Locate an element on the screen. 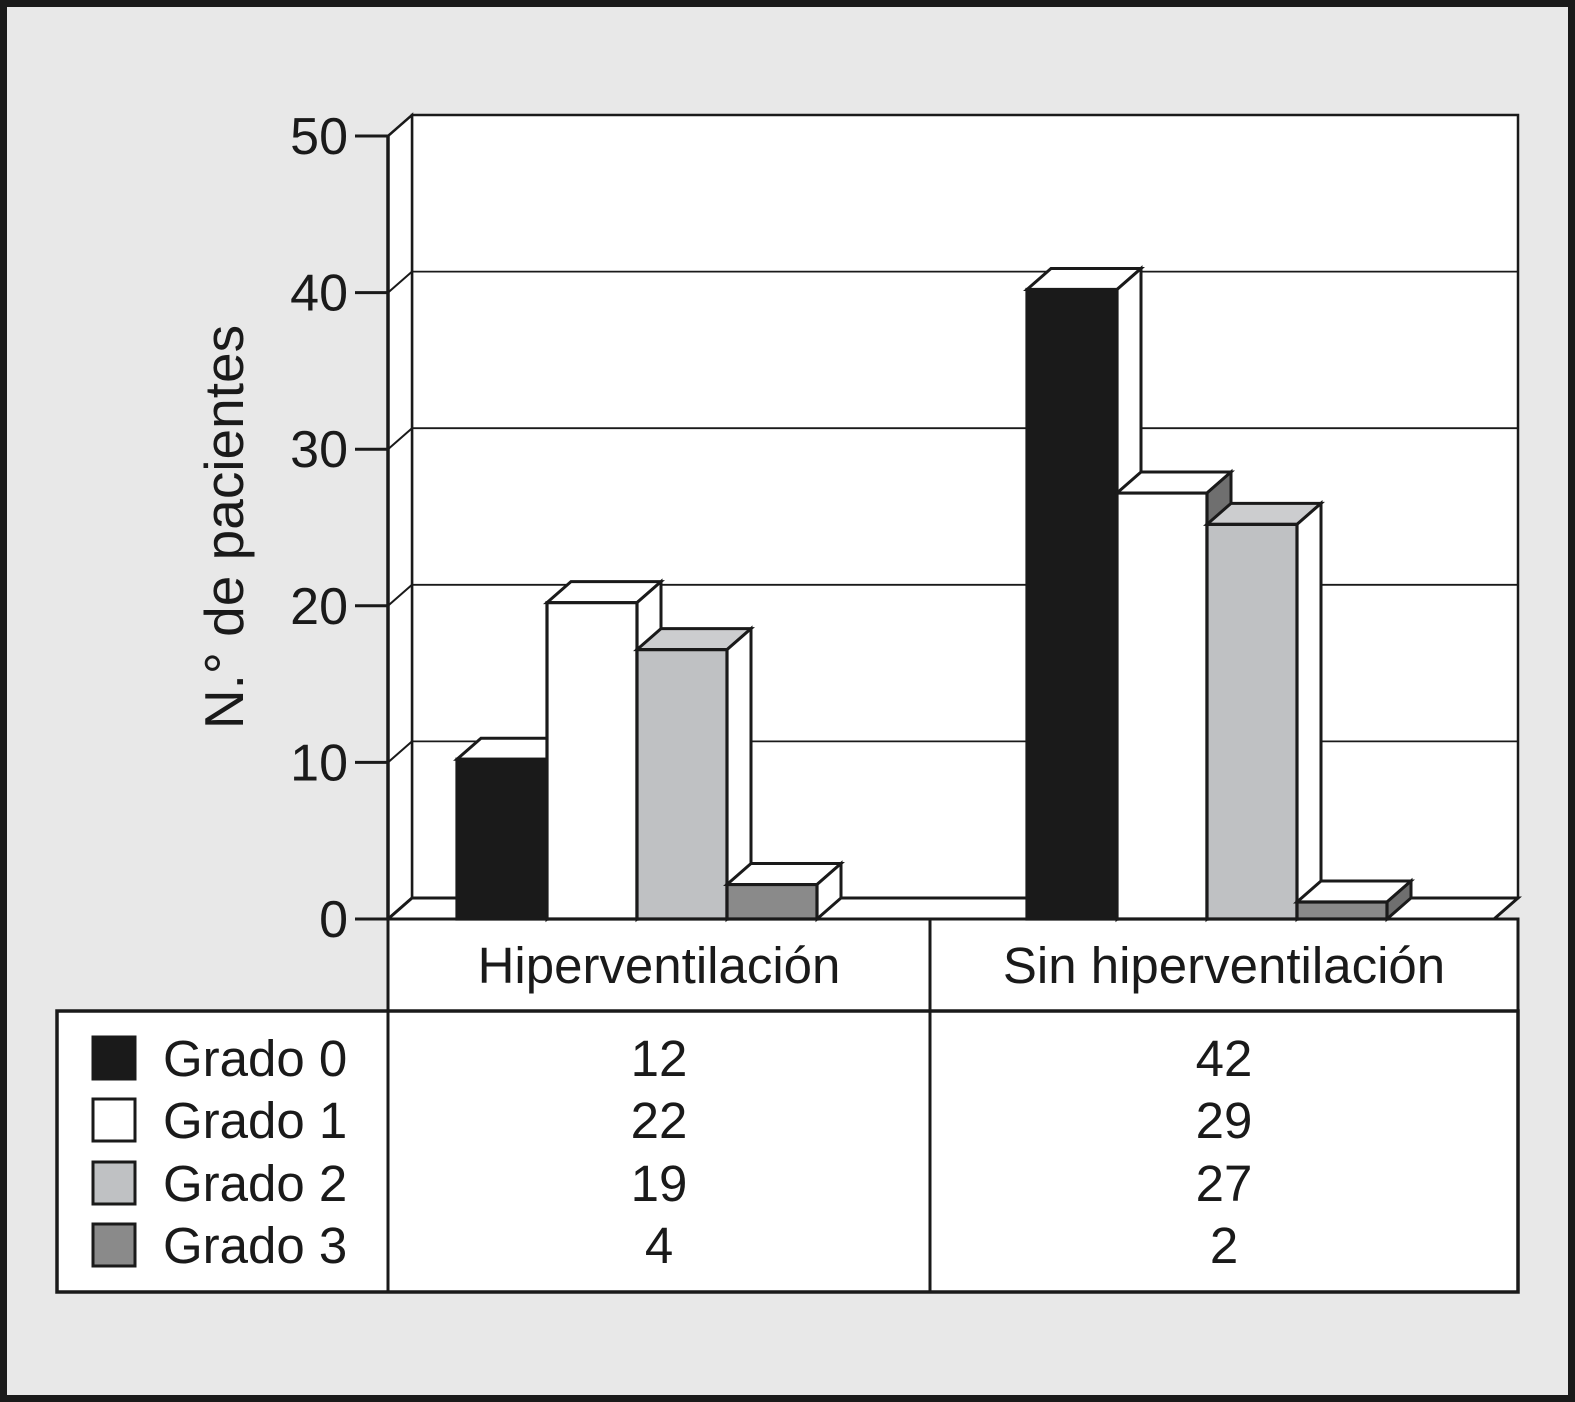 The image size is (1575, 1402). table-value-hiperventilacion-grado-0: 12 is located at coordinates (659, 1058).